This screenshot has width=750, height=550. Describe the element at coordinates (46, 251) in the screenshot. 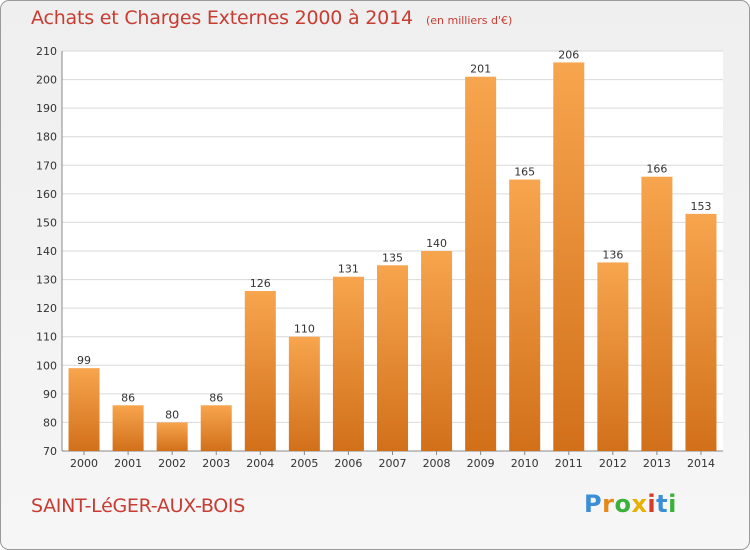

I see `y-tick-label: 140` at that location.